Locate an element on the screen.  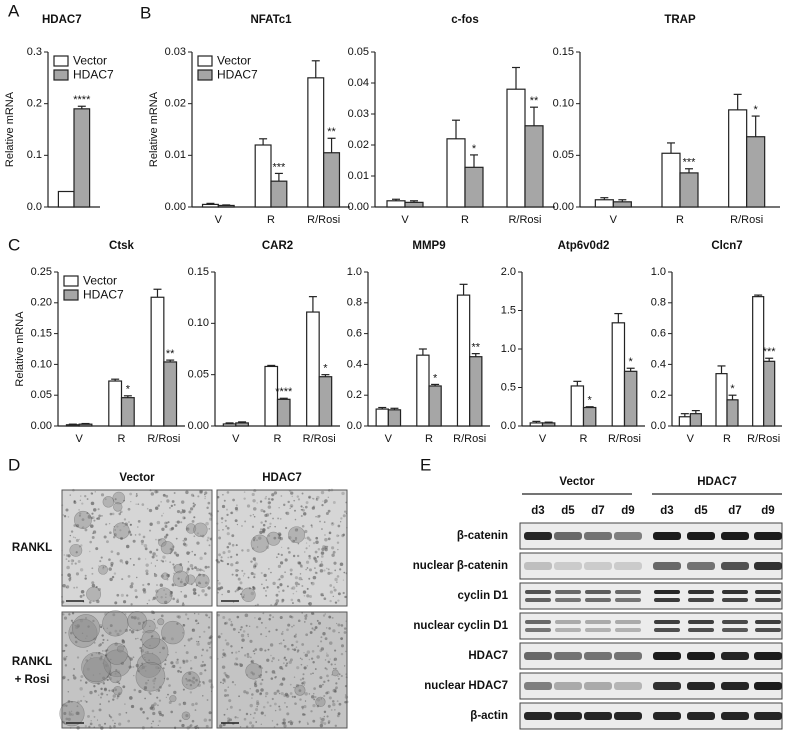
chart-title: Atp6v0d2 is located at coordinates (584, 246).